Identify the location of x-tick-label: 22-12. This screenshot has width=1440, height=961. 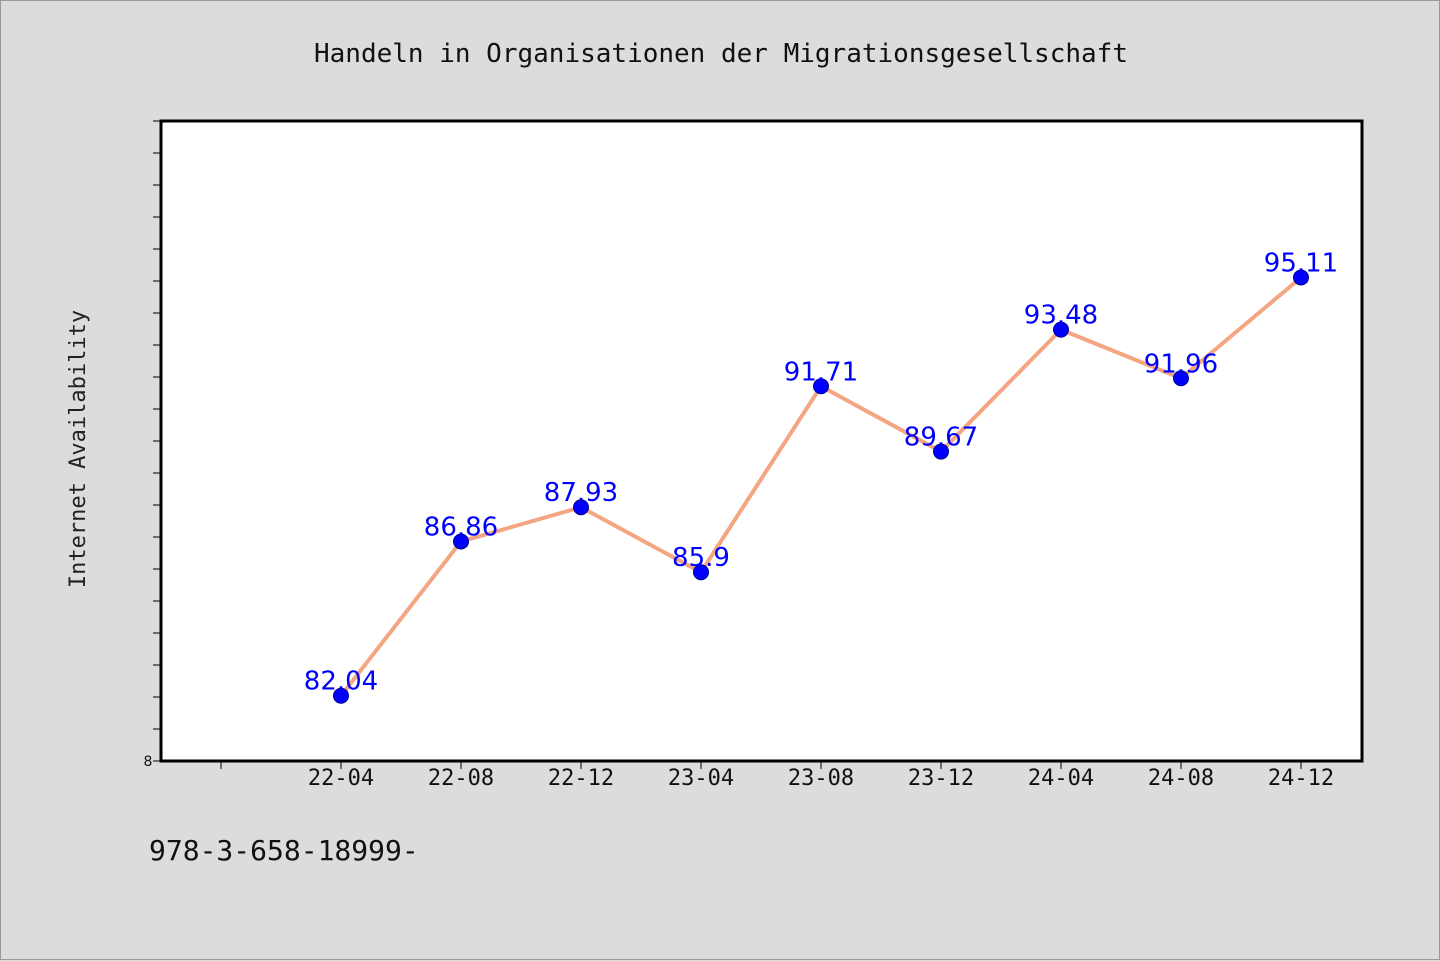
(581, 778).